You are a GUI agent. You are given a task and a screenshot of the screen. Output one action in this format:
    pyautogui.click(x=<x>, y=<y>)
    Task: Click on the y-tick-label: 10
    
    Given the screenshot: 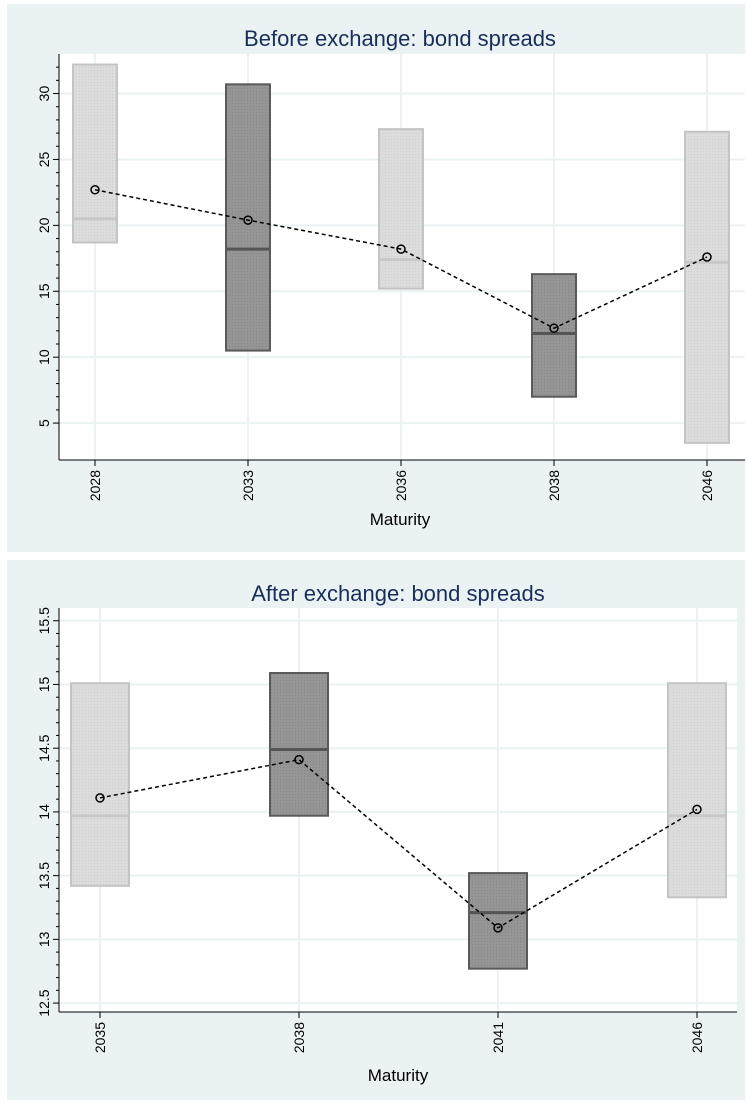 What is the action you would take?
    pyautogui.click(x=44, y=357)
    